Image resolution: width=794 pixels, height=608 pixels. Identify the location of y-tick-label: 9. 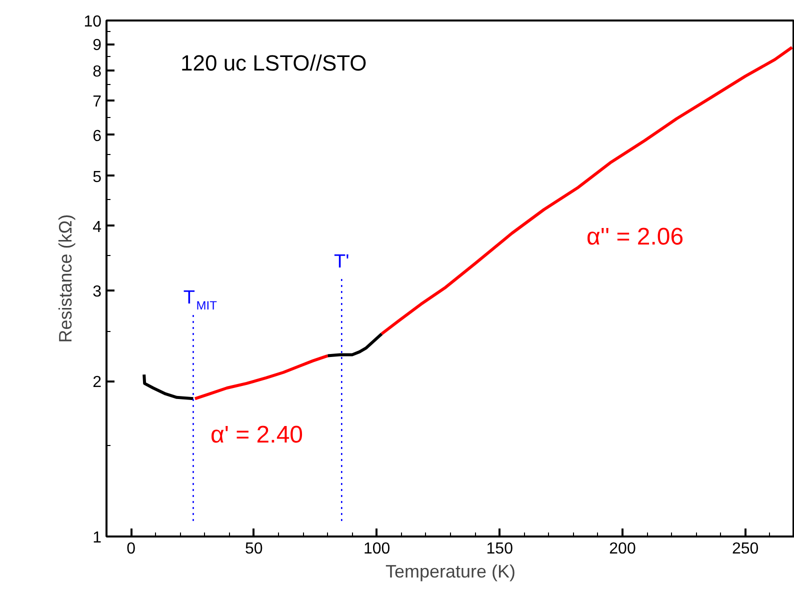
(97, 45).